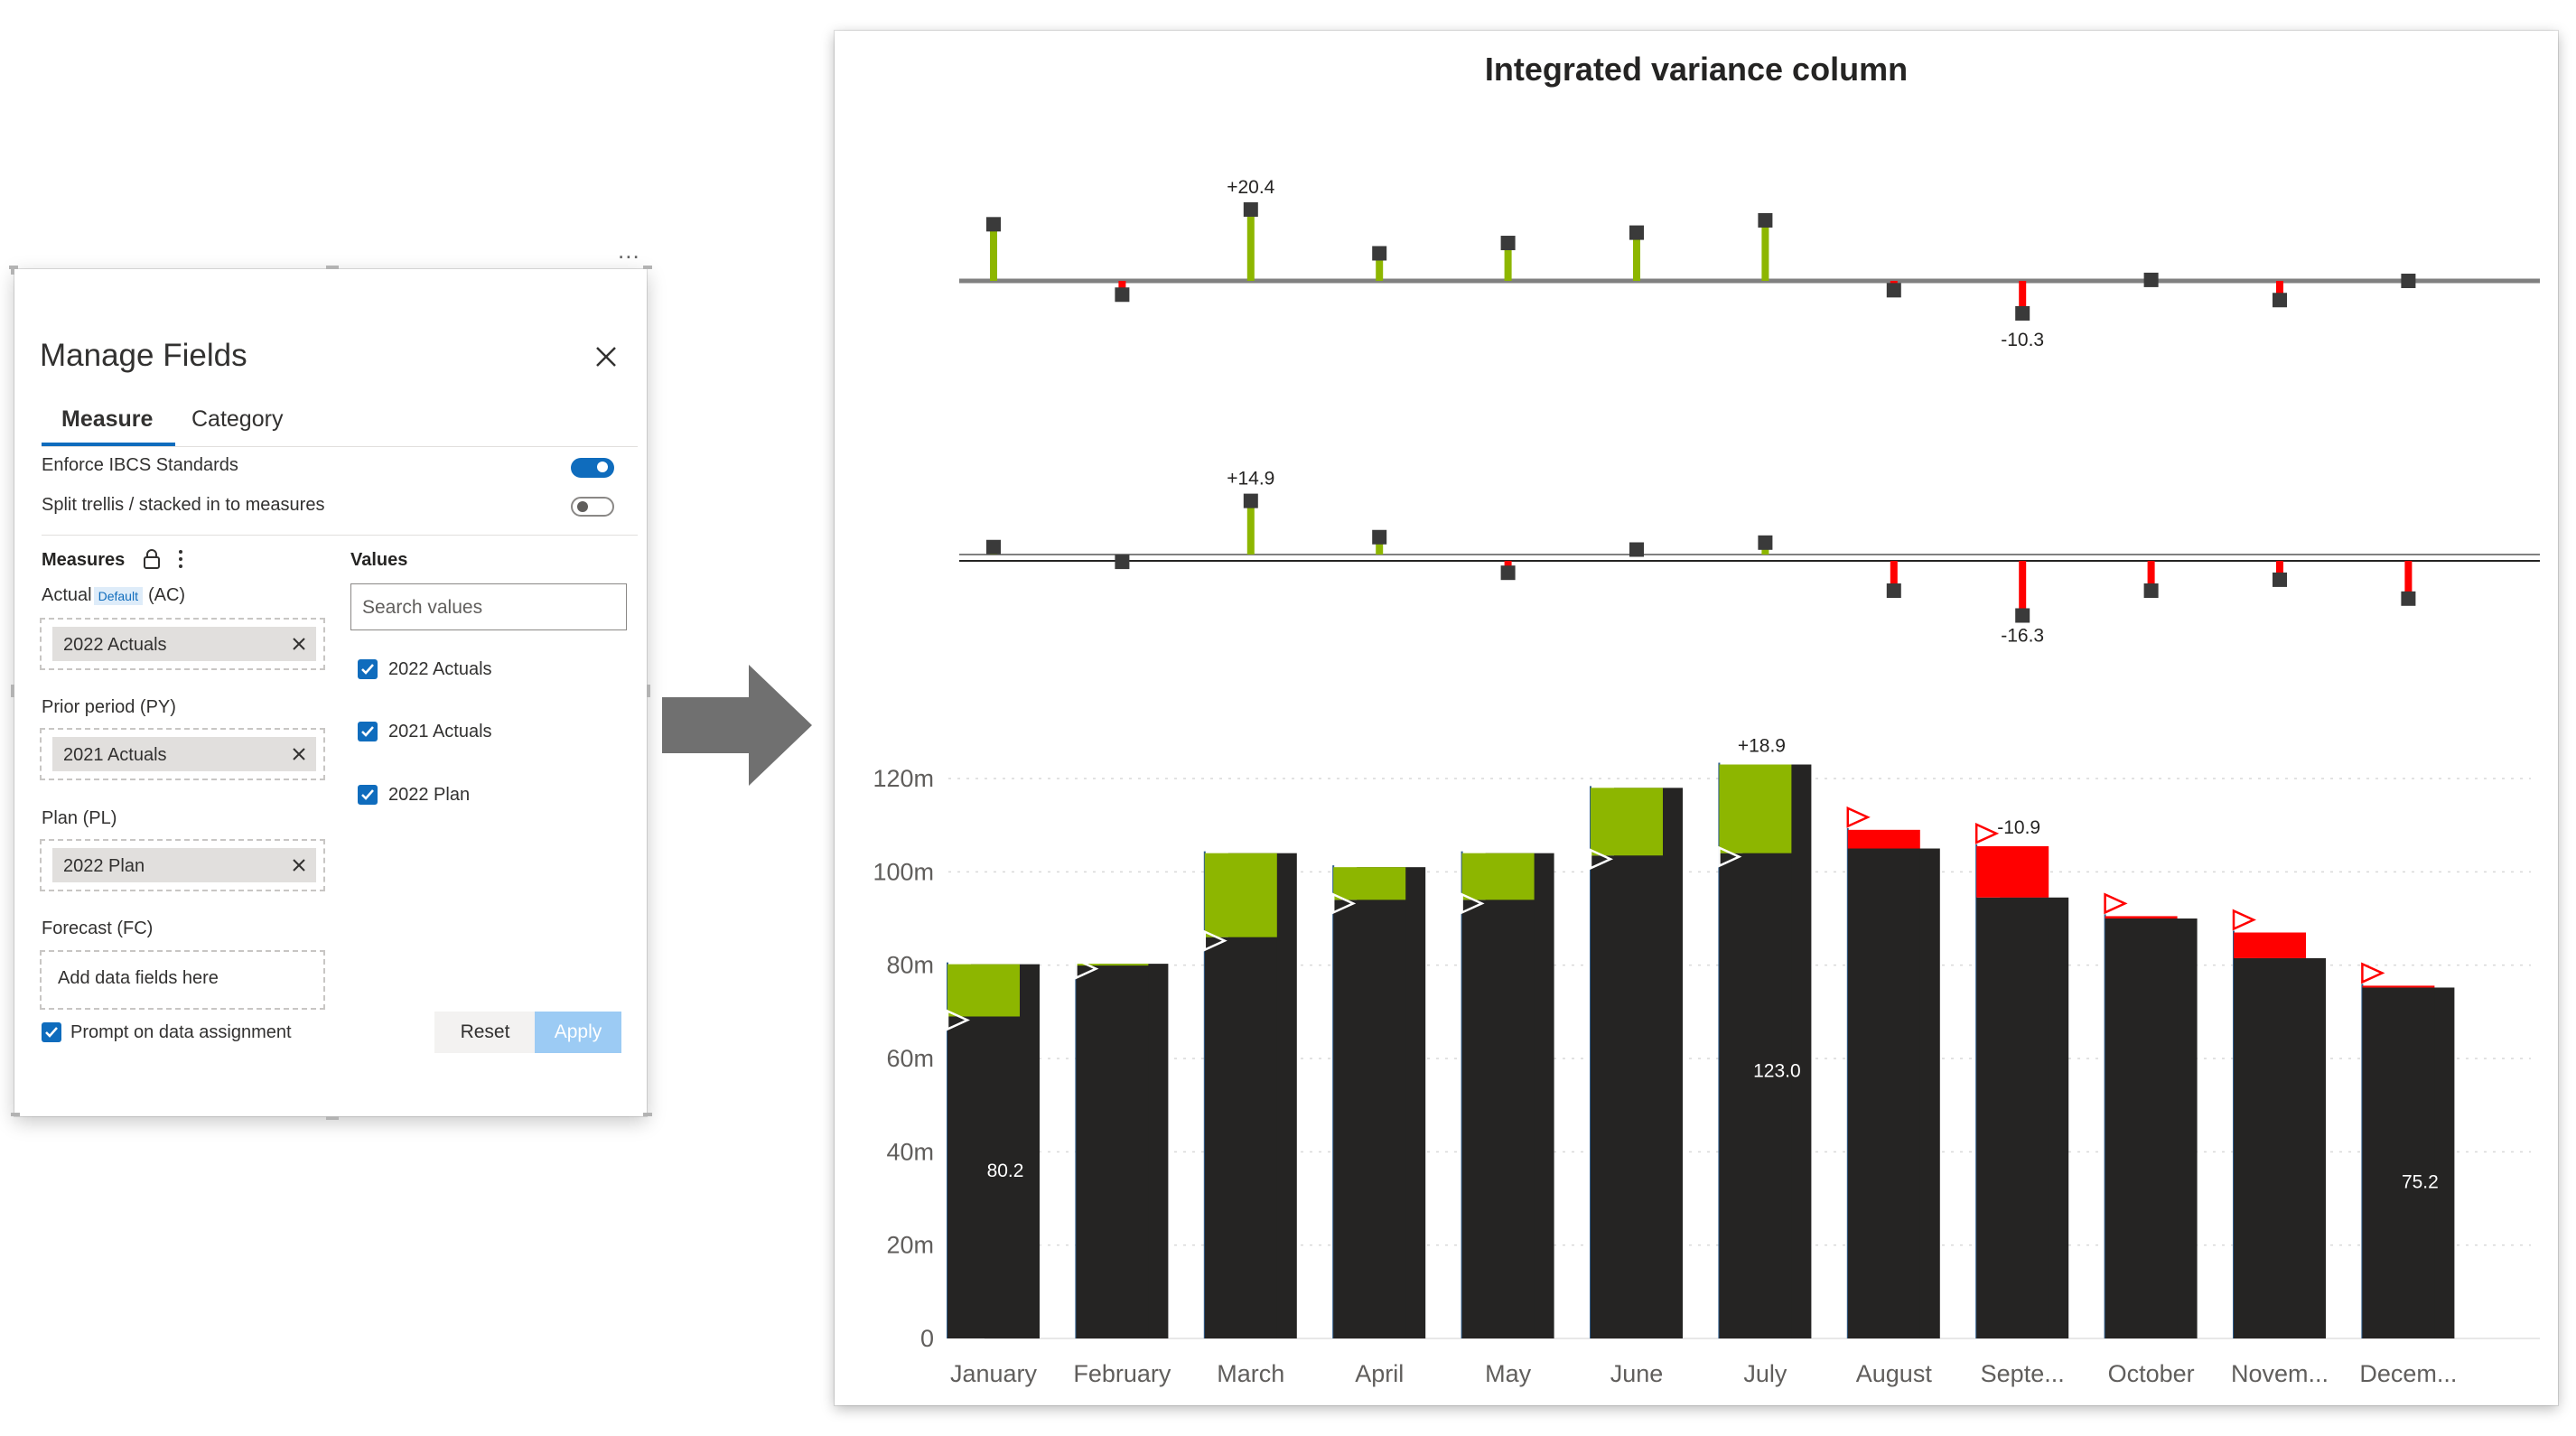 The height and width of the screenshot is (1436, 2576). Describe the element at coordinates (578, 1032) in the screenshot. I see `apply-button: Apply` at that location.